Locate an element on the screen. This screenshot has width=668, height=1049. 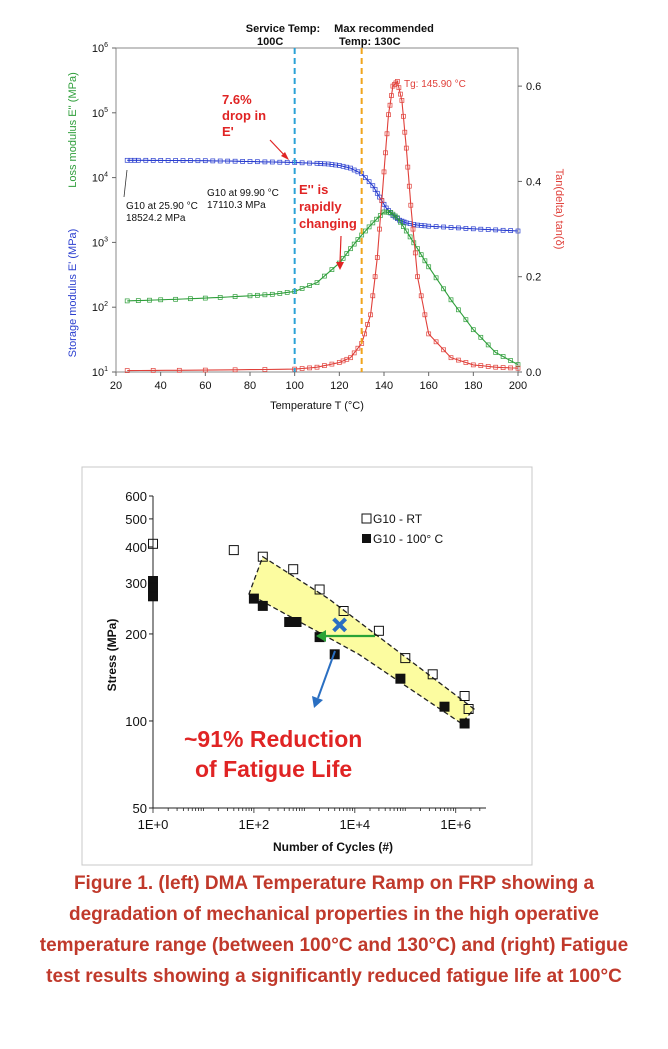
dma-reference-lines is located at coordinates (328, 210).